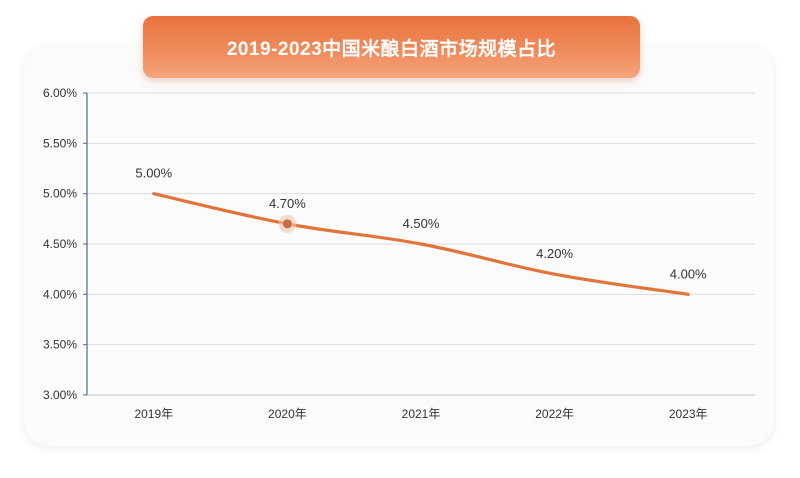  I want to click on y-tick-labels: 3.00% 3.50% 4.00% 4.50% 5.00% 5.50% 6.00%, so click(60, 244).